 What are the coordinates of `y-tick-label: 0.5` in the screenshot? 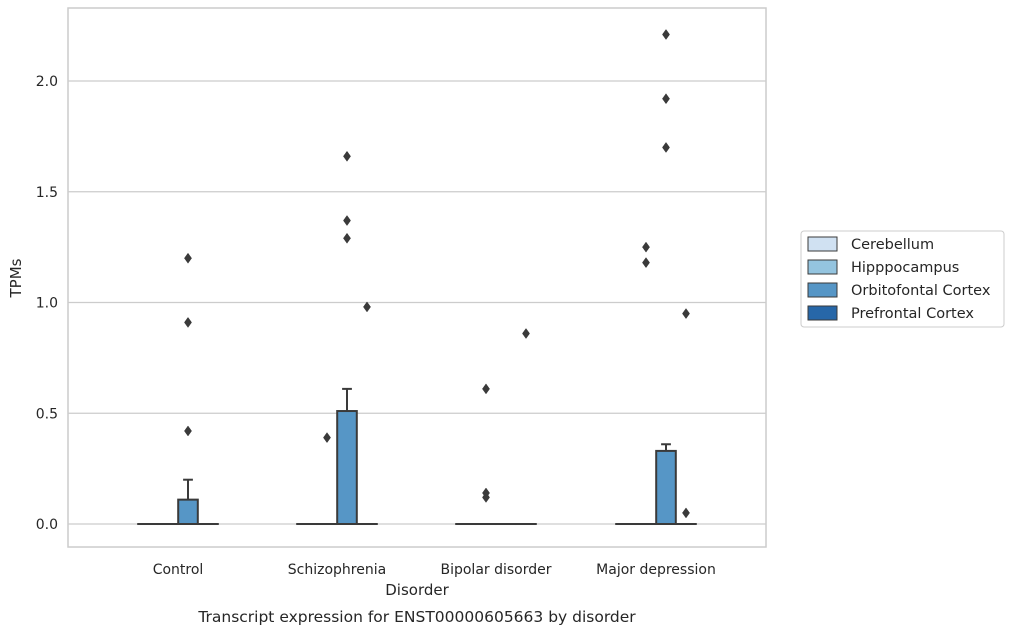 It's located at (47, 414).